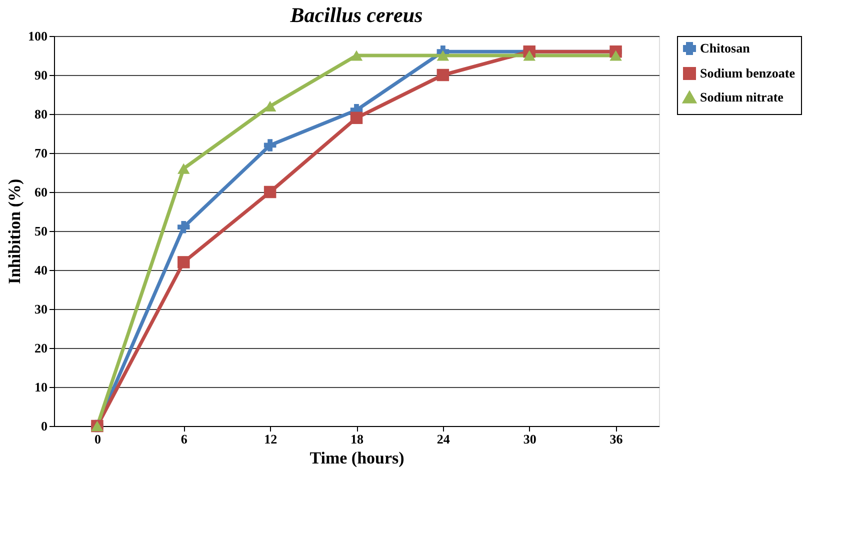 The width and height of the screenshot is (864, 547). What do you see at coordinates (14, 231) in the screenshot?
I see `y-axis-title: Inhibition (%)` at bounding box center [14, 231].